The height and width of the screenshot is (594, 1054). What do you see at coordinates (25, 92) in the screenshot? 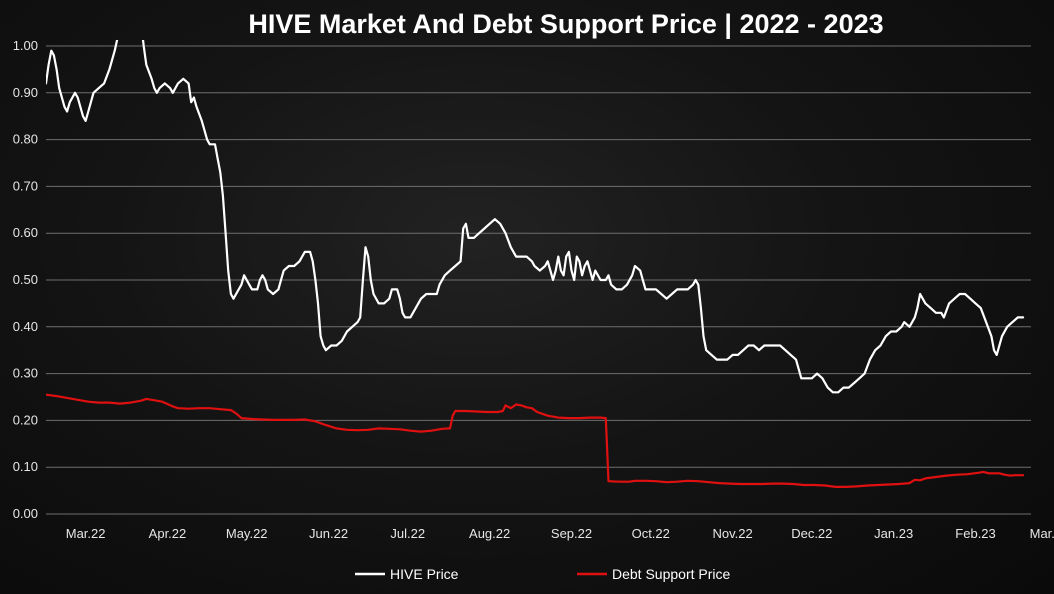
I see `y-tick-label: 0.90` at bounding box center [25, 92].